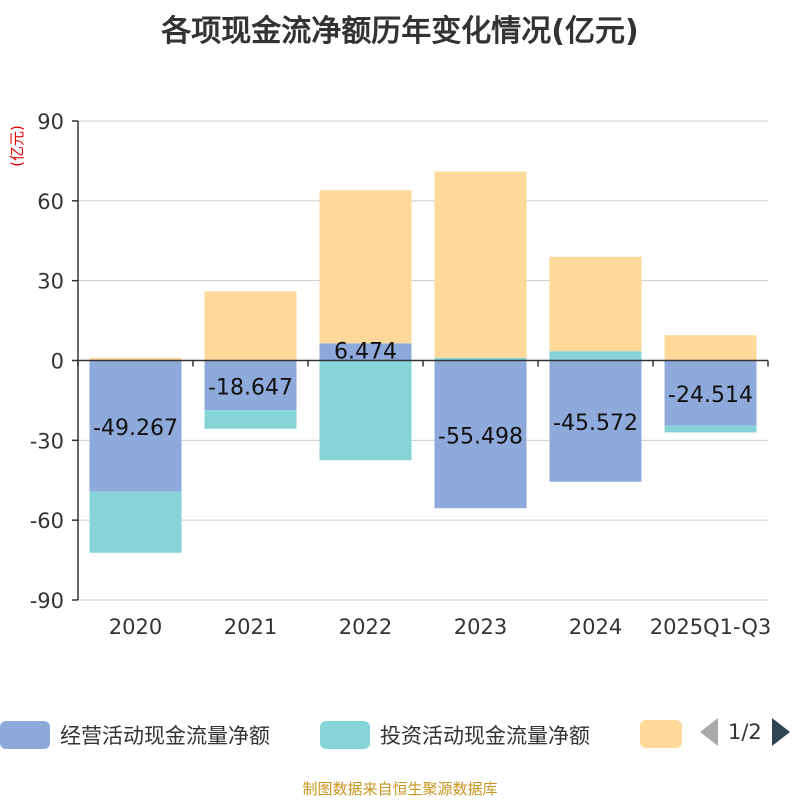 The height and width of the screenshot is (800, 800). I want to click on x-tick-label: 2022, so click(365, 627).